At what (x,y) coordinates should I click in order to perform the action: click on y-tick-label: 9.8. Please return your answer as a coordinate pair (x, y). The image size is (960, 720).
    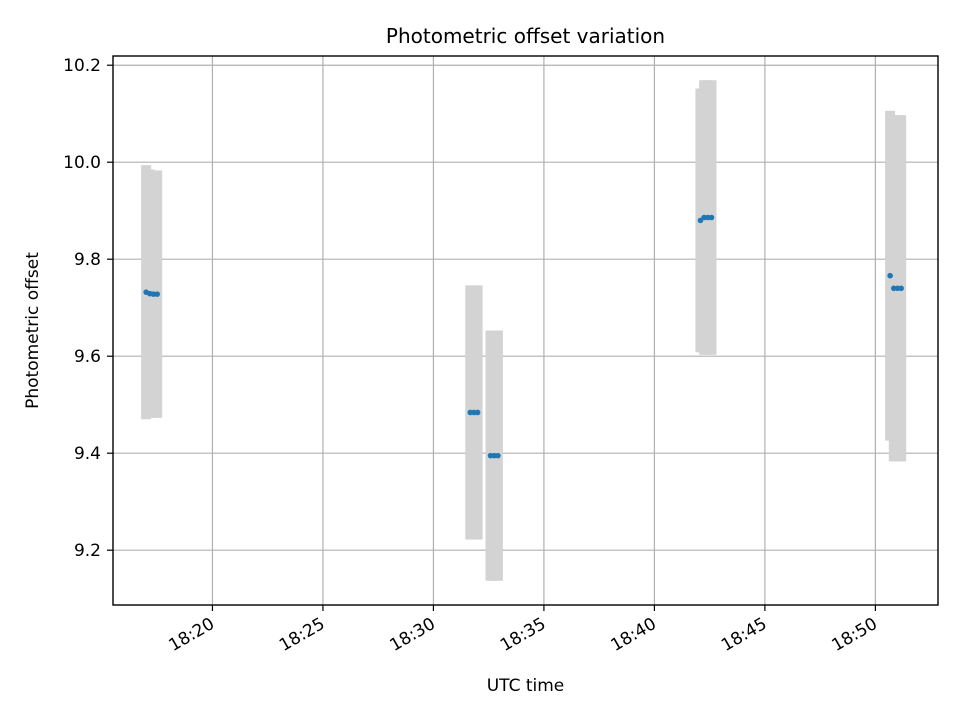
    Looking at the image, I should click on (87, 260).